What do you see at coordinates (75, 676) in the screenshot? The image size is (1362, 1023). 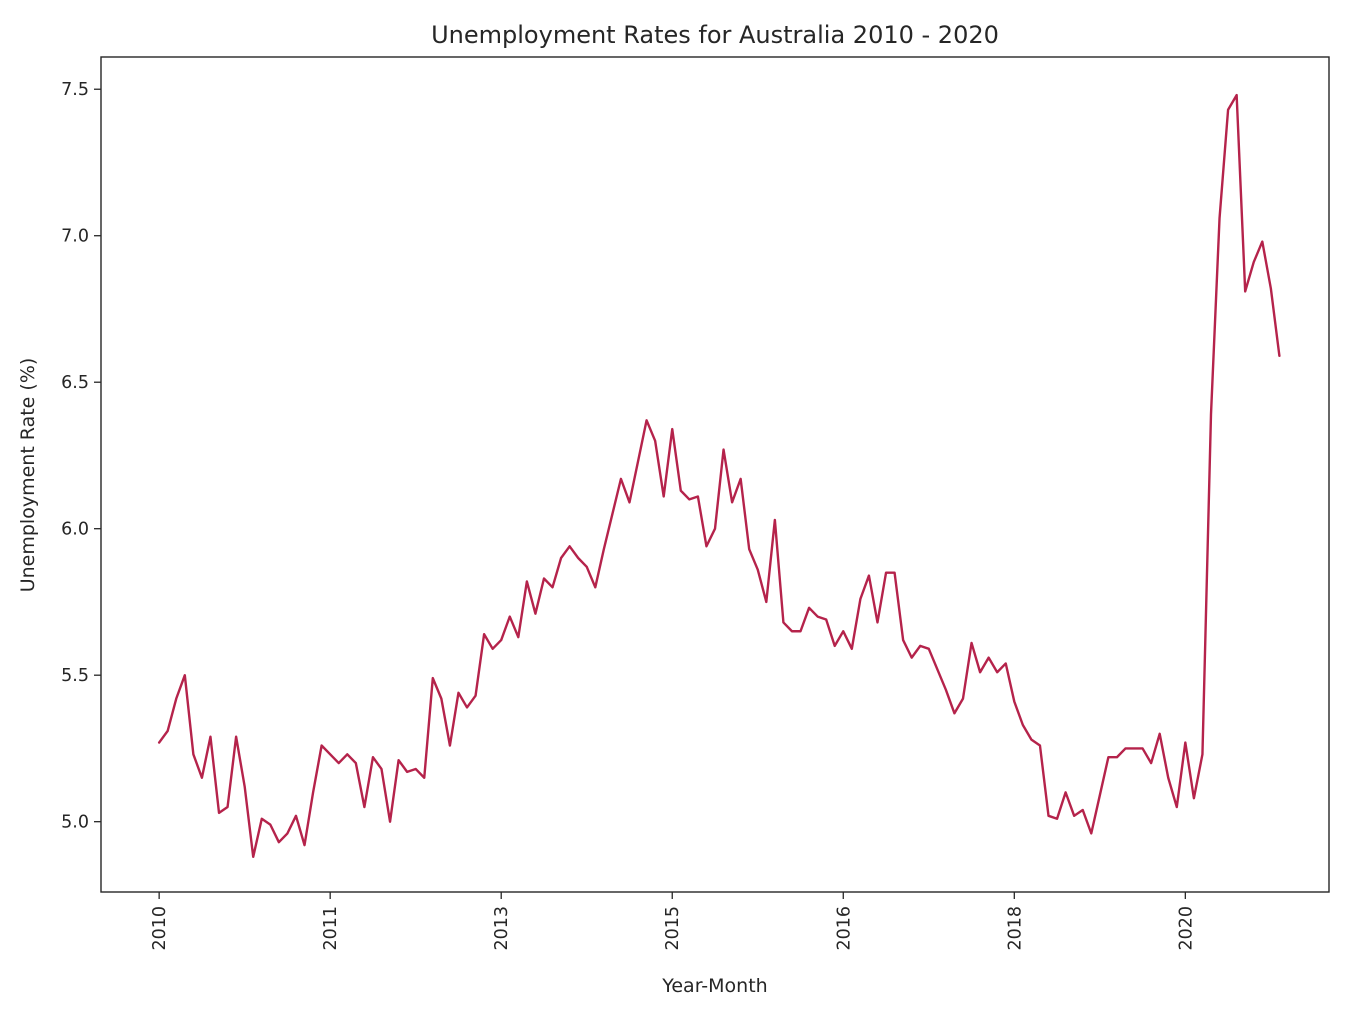 I see `y-tick-label: 5.5` at bounding box center [75, 676].